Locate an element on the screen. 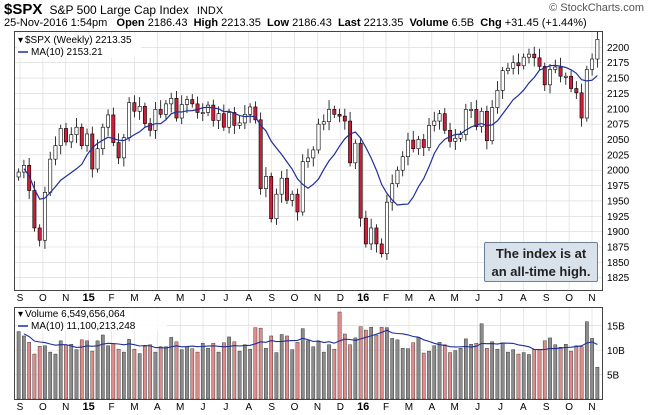 The height and width of the screenshot is (415, 650). volume-tick-label: 10B is located at coordinates (616, 351).